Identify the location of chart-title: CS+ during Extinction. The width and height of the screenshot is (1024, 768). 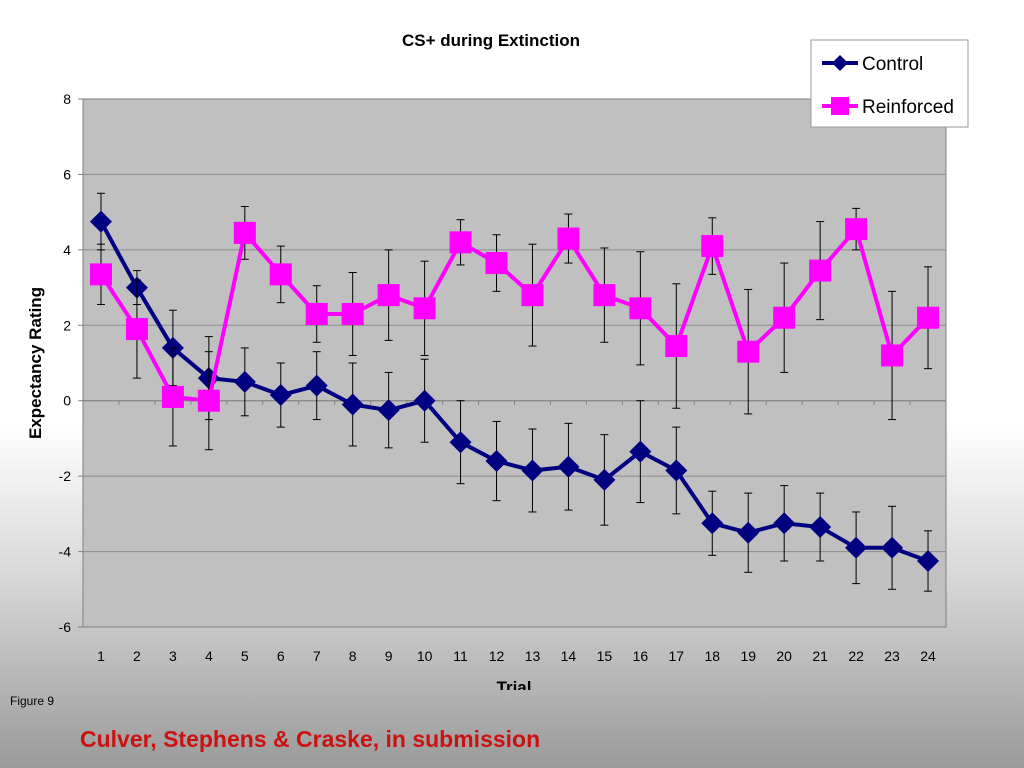
(491, 40).